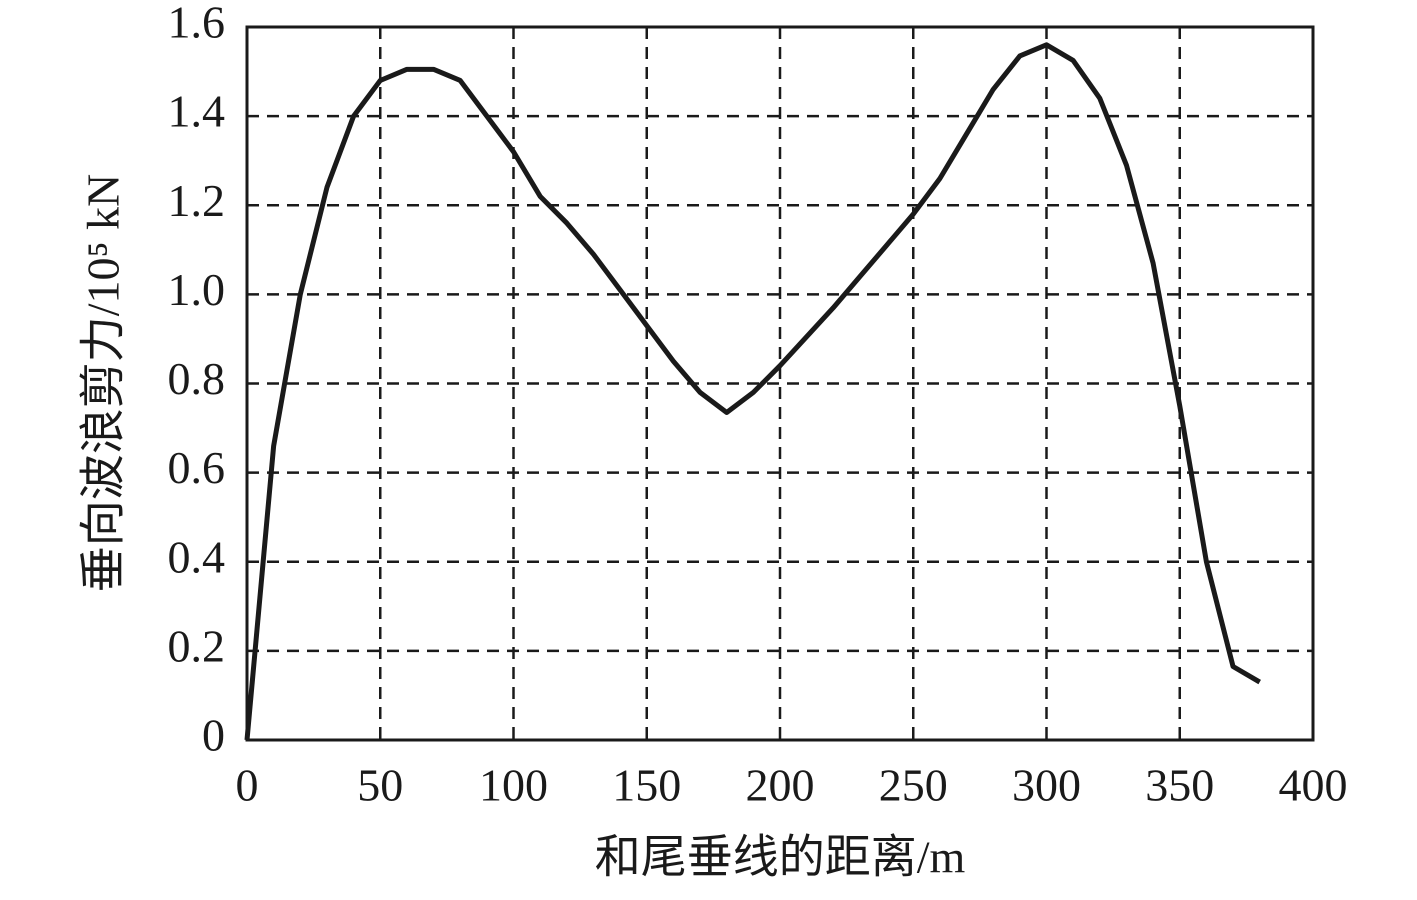 This screenshot has width=1417, height=900. Describe the element at coordinates (197, 378) in the screenshot. I see `y-tick-label: 0.8` at that location.